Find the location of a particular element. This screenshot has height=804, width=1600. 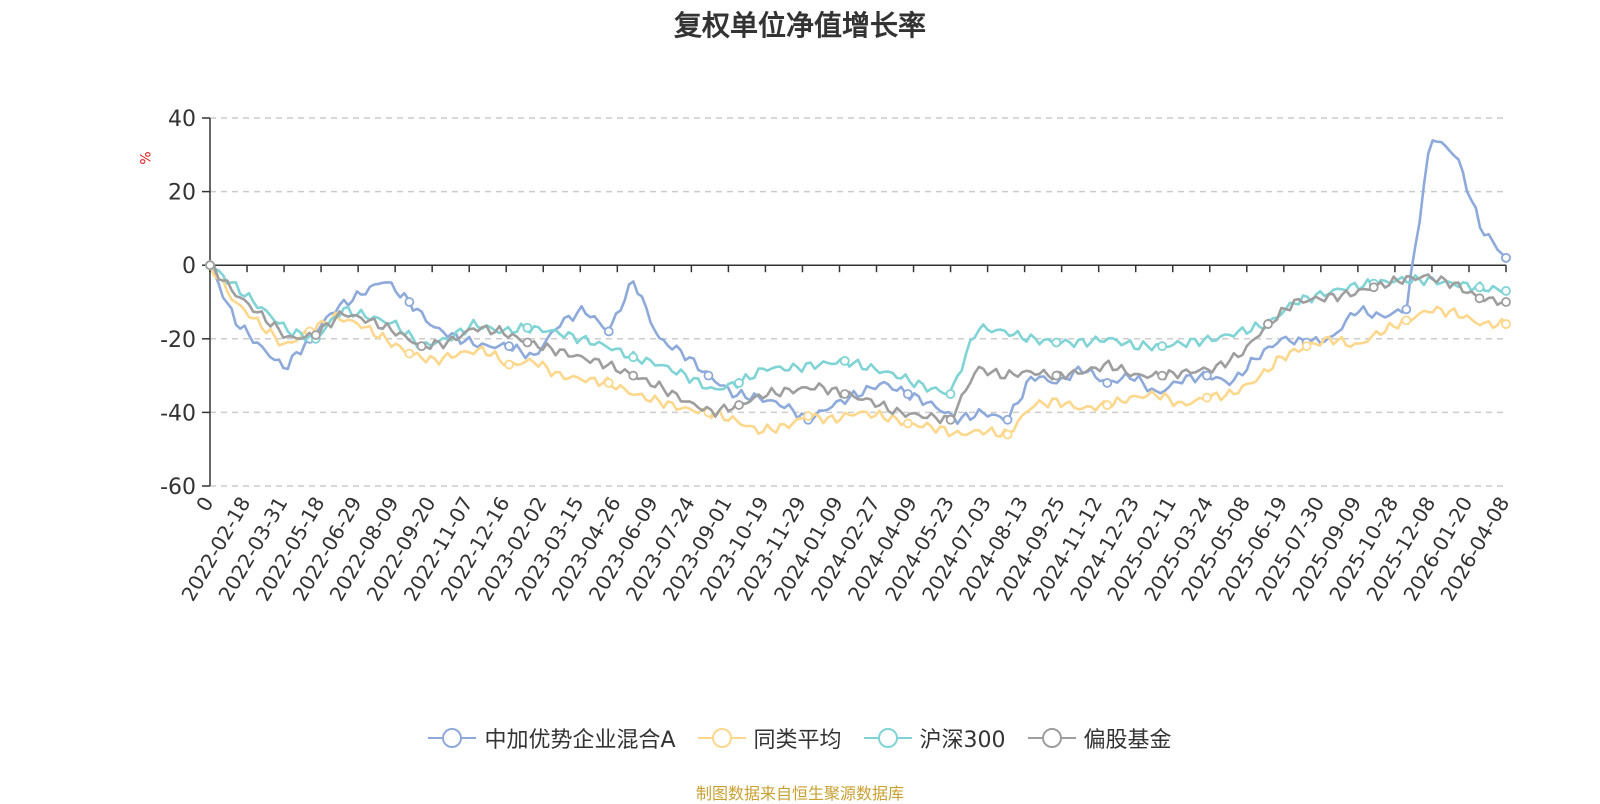

legend-item-equity-fund: 偏股基金 is located at coordinates (1099, 738).